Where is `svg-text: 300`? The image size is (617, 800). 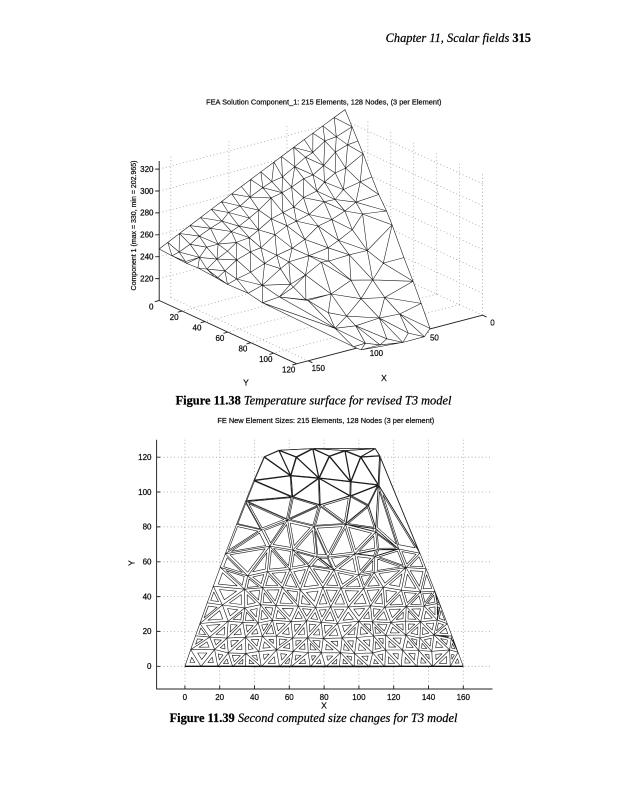 svg-text: 300 is located at coordinates (147, 191).